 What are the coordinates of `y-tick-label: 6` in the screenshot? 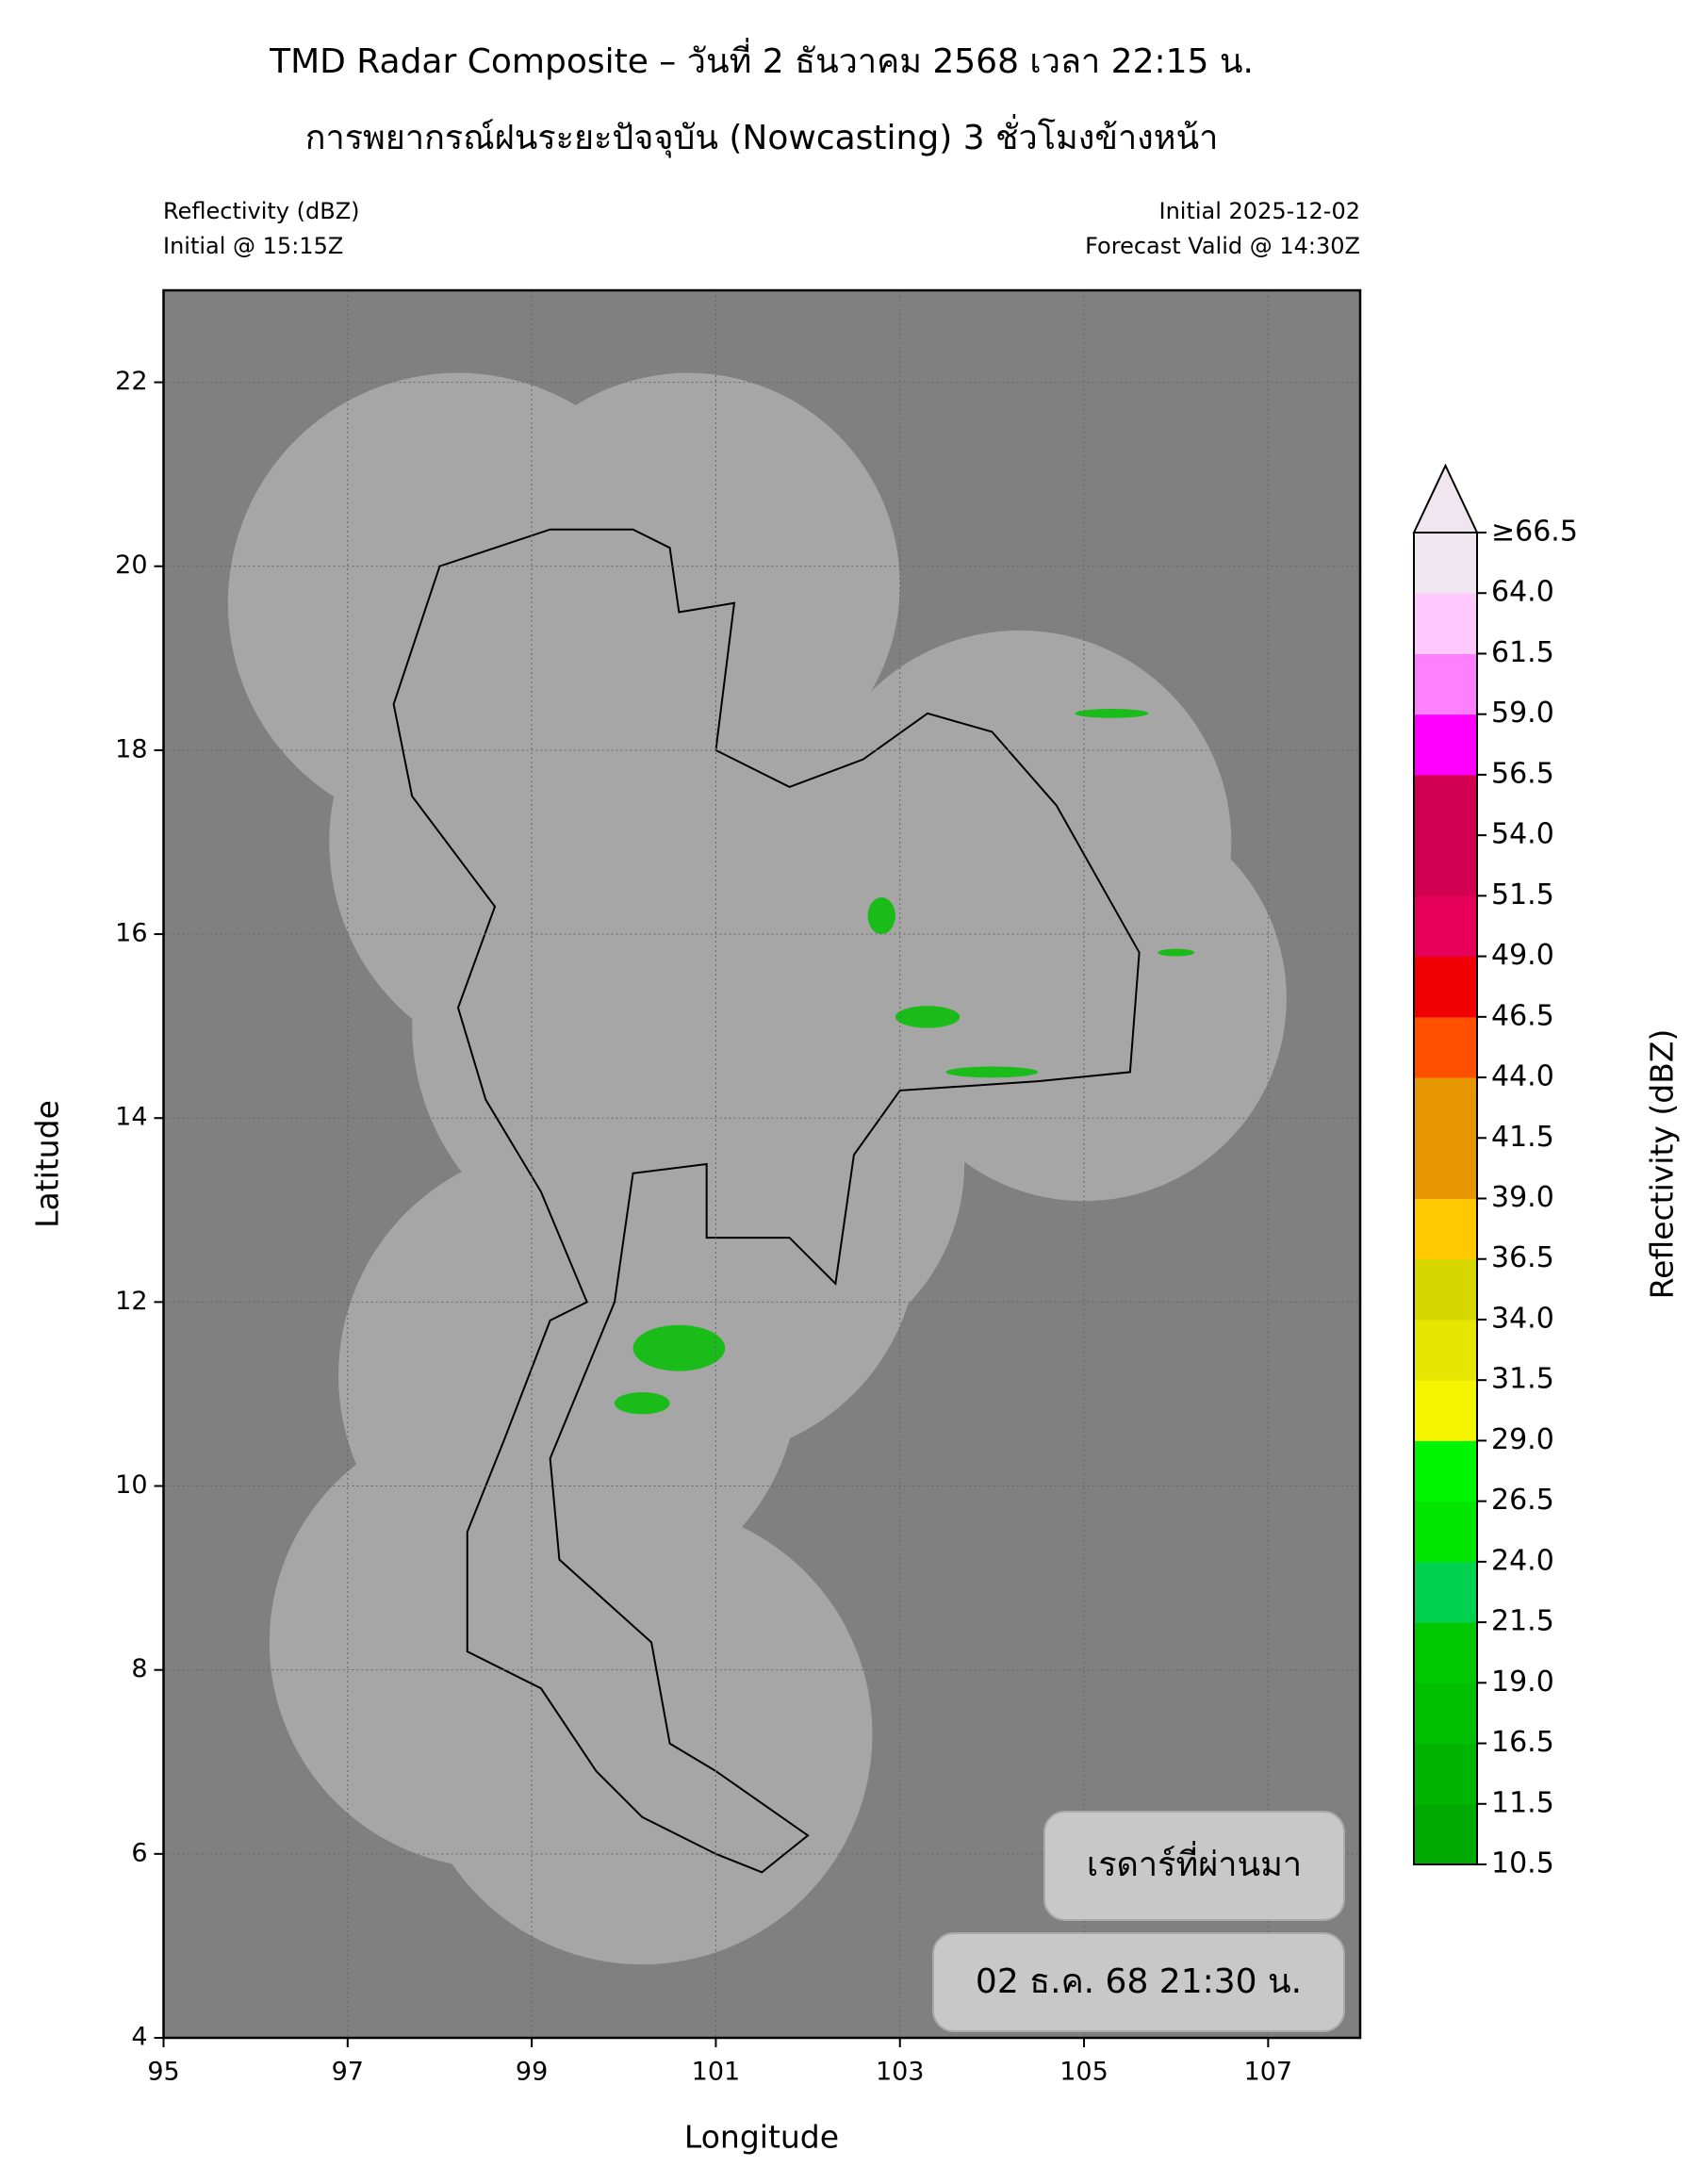 It's located at (139, 1853).